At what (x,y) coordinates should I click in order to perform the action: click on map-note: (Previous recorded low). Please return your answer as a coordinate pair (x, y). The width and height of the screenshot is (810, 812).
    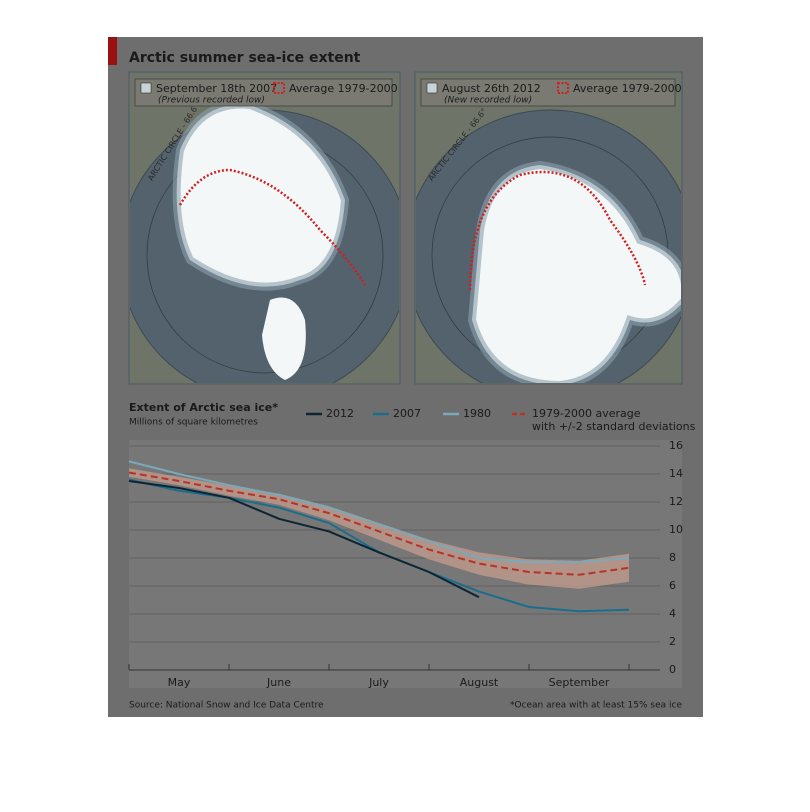
    Looking at the image, I should click on (211, 101).